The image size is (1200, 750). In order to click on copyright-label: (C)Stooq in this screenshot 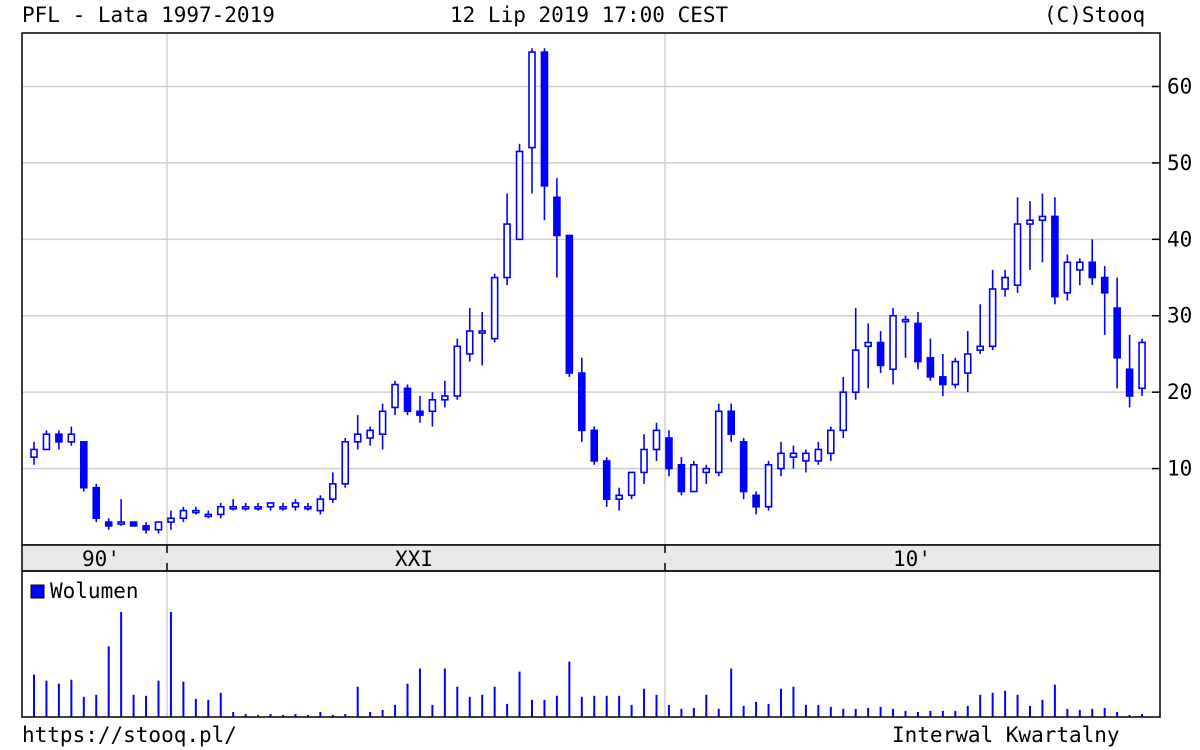, I will do `click(1095, 15)`.